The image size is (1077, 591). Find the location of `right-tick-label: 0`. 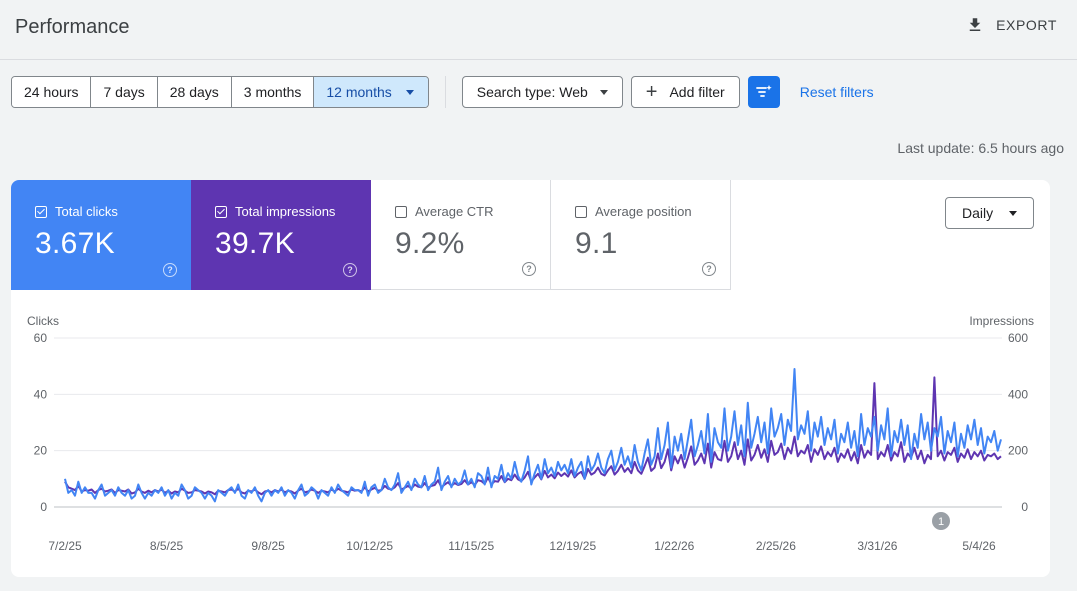

right-tick-label: 0 is located at coordinates (1024, 507).